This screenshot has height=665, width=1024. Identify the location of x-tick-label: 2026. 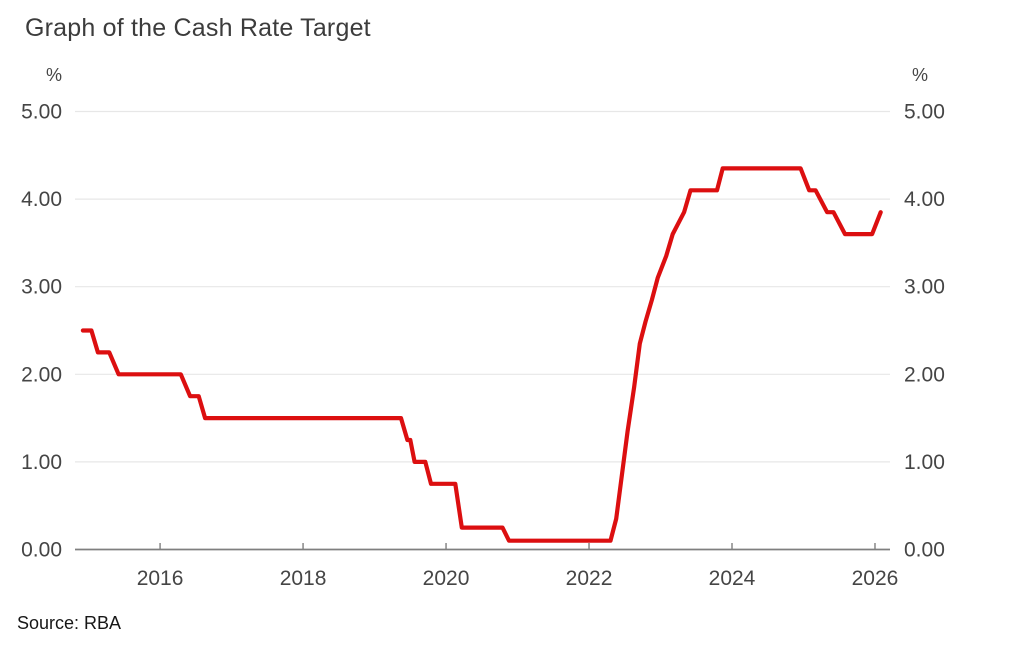
(875, 578).